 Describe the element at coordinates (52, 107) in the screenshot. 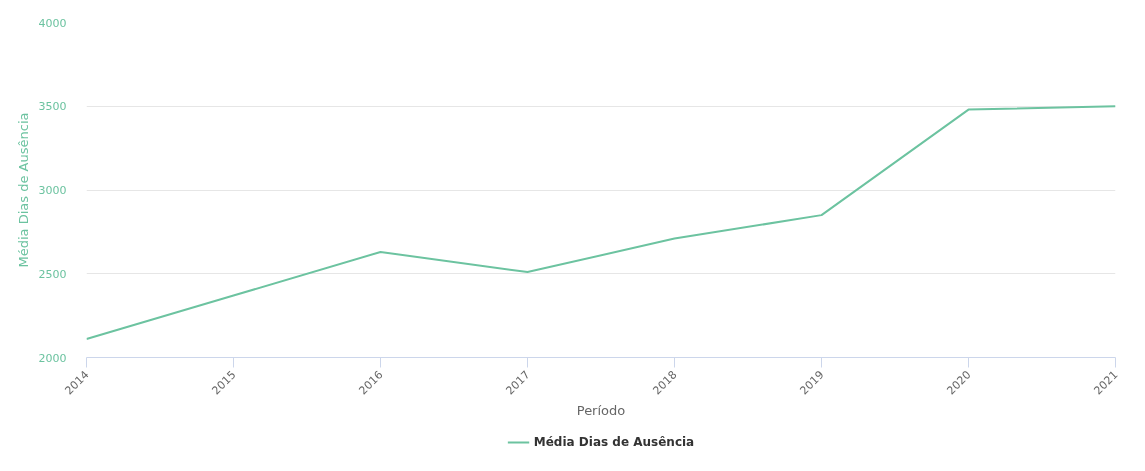

I see `y-tick-label: 3500` at that location.